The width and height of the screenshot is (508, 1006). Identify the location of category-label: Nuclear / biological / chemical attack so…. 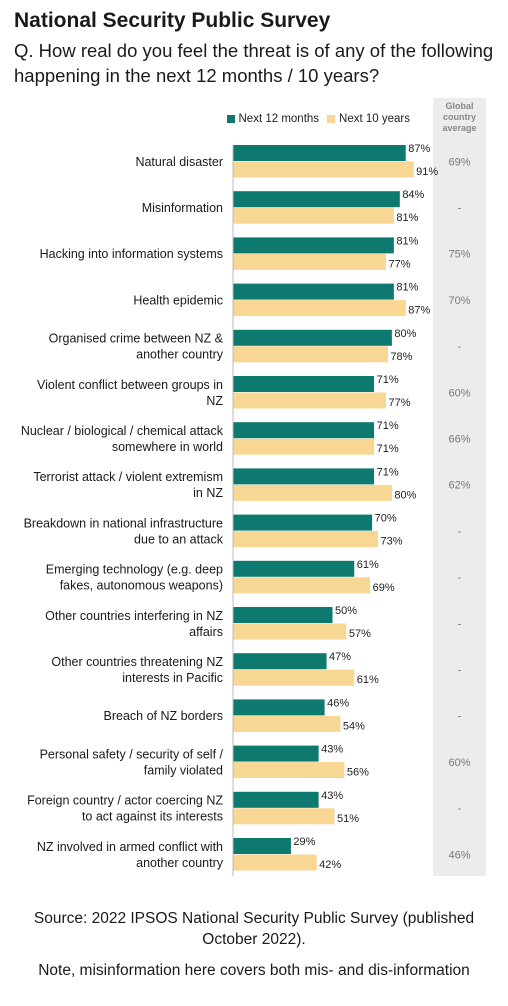
(122, 439).